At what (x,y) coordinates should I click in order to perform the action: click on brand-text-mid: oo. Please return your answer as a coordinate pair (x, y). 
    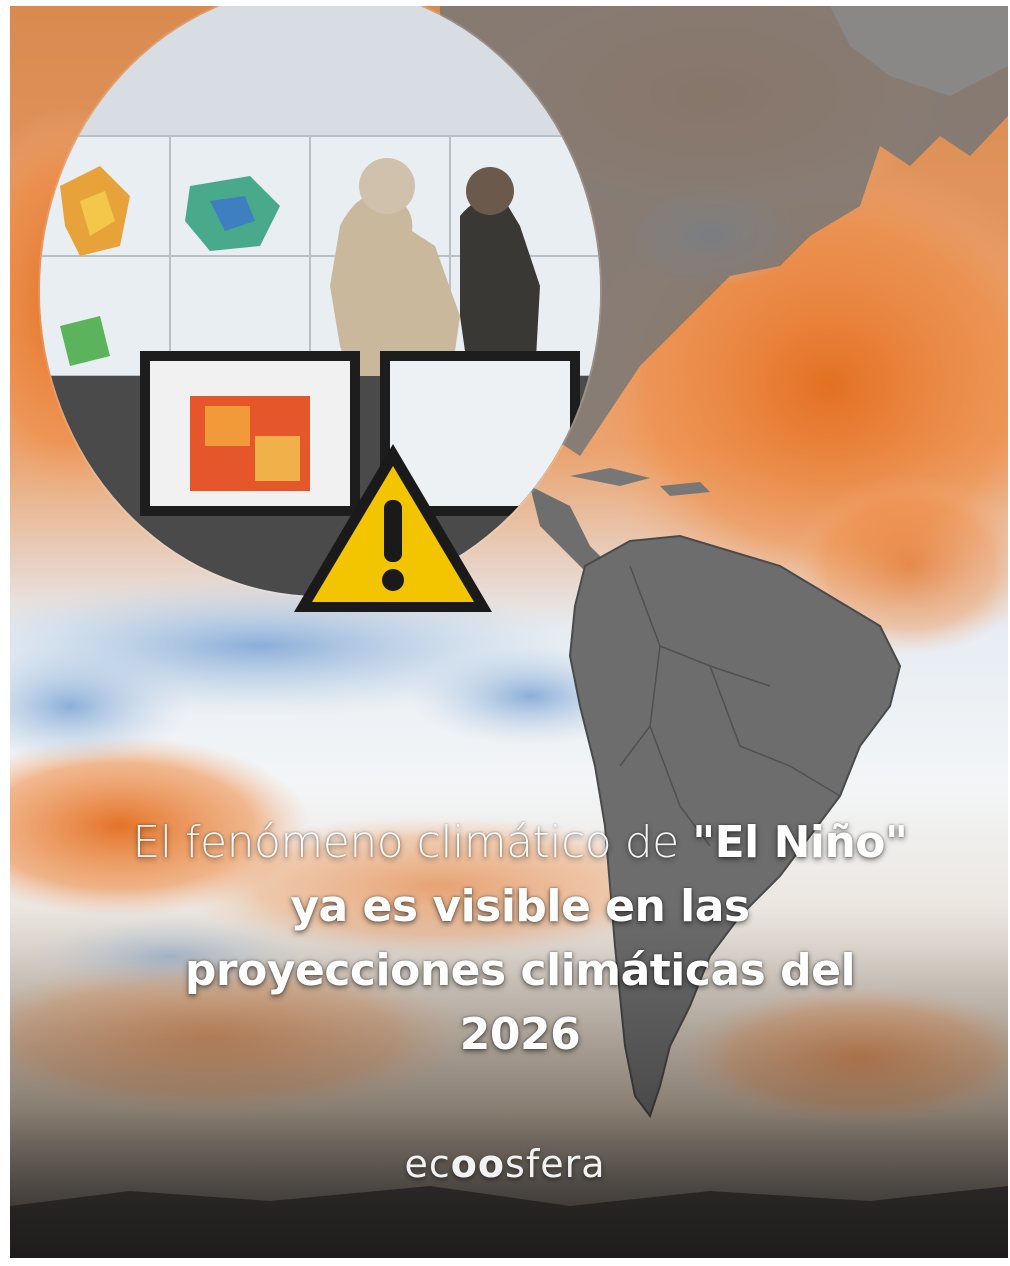
    Looking at the image, I should click on (478, 1164).